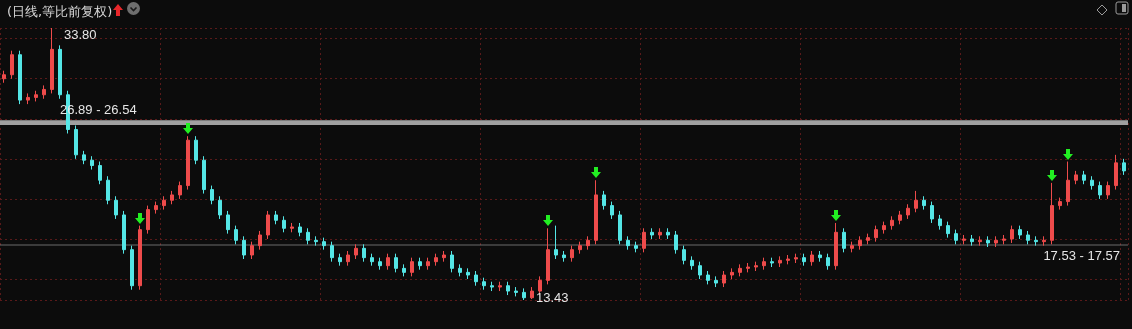 The image size is (1132, 329). Describe the element at coordinates (80, 34) in the screenshot. I see `annotation: 33.80` at that location.